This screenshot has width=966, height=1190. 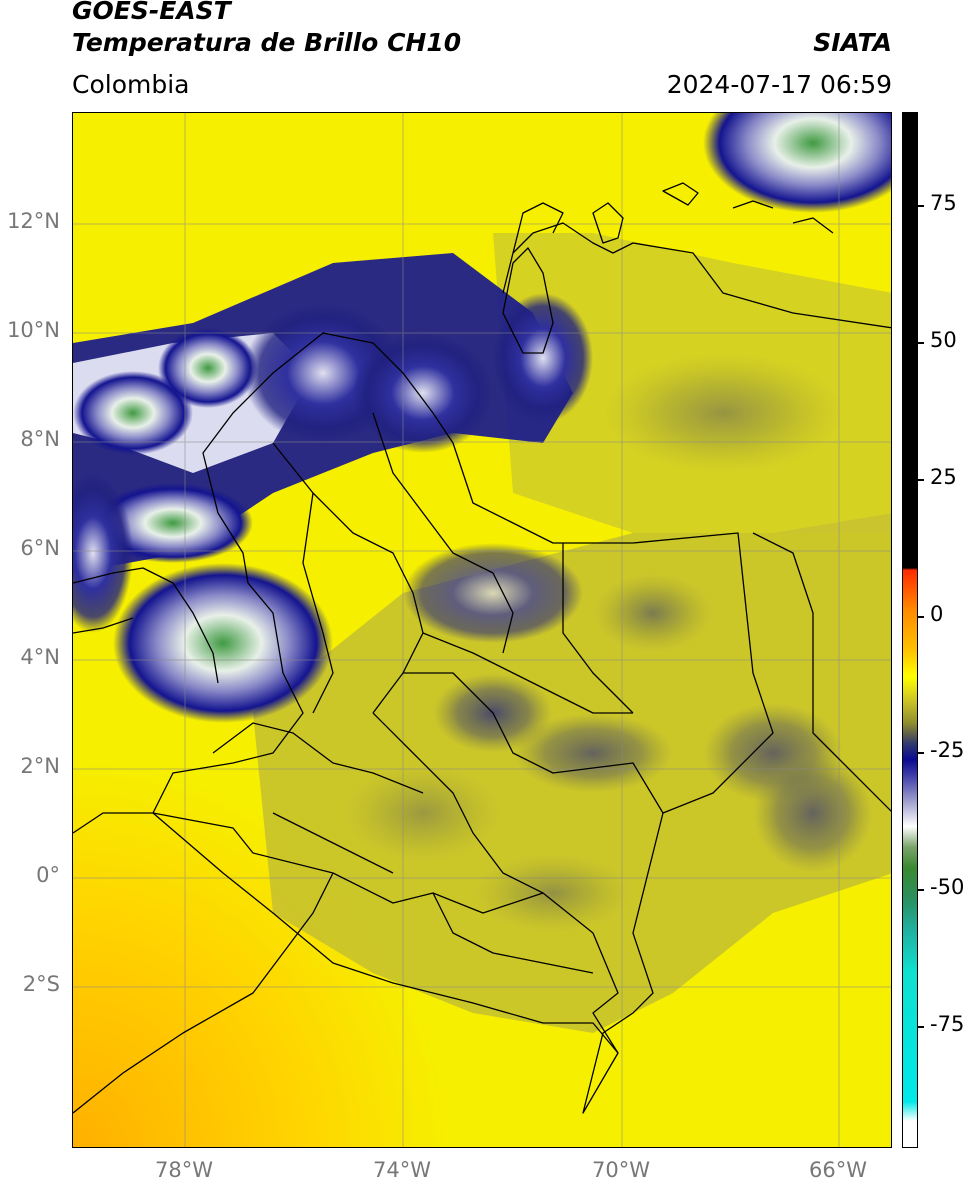 What do you see at coordinates (40, 439) in the screenshot?
I see `lat-label: 8°N` at bounding box center [40, 439].